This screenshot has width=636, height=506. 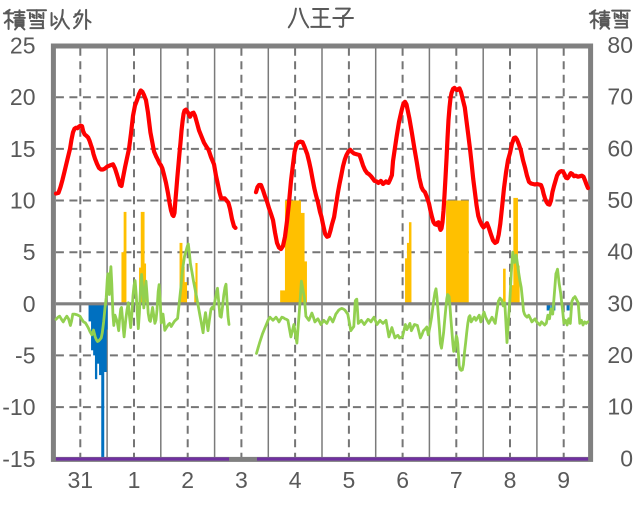 I want to click on svg-text: 6, so click(x=402, y=480).